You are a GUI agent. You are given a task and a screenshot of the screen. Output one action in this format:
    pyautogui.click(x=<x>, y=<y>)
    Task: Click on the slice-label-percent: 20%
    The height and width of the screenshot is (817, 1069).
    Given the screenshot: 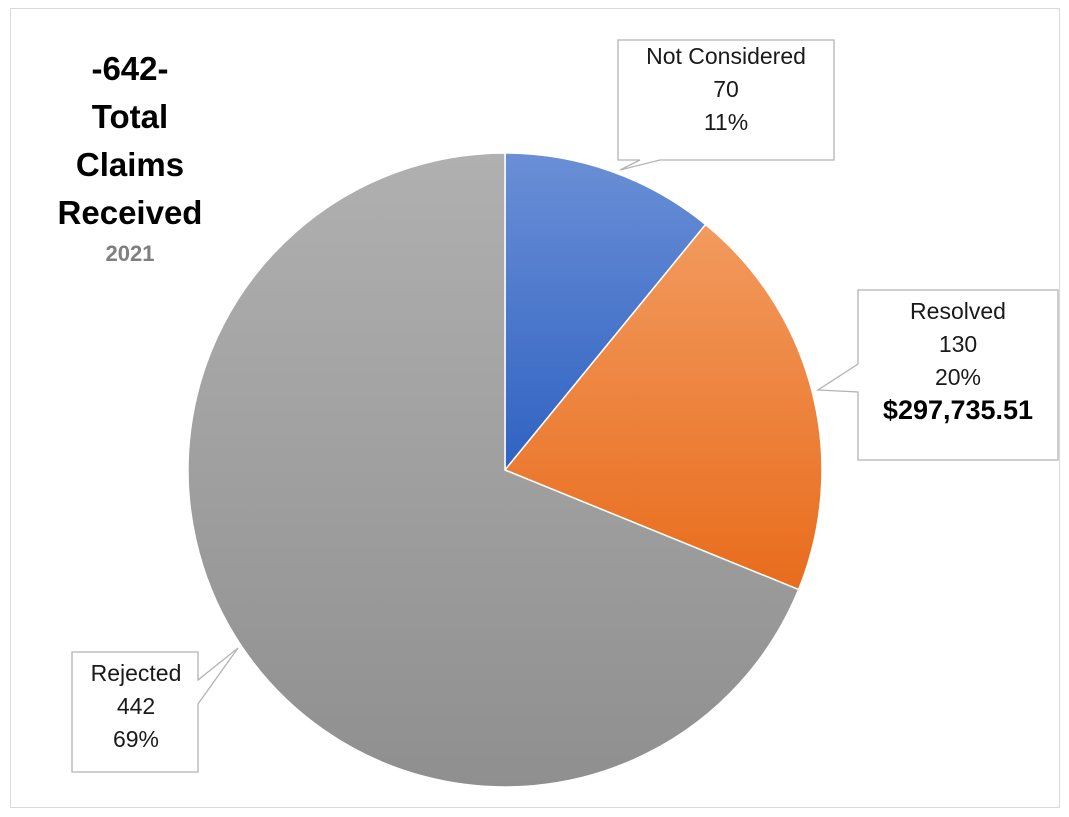 What is the action you would take?
    pyautogui.click(x=958, y=377)
    